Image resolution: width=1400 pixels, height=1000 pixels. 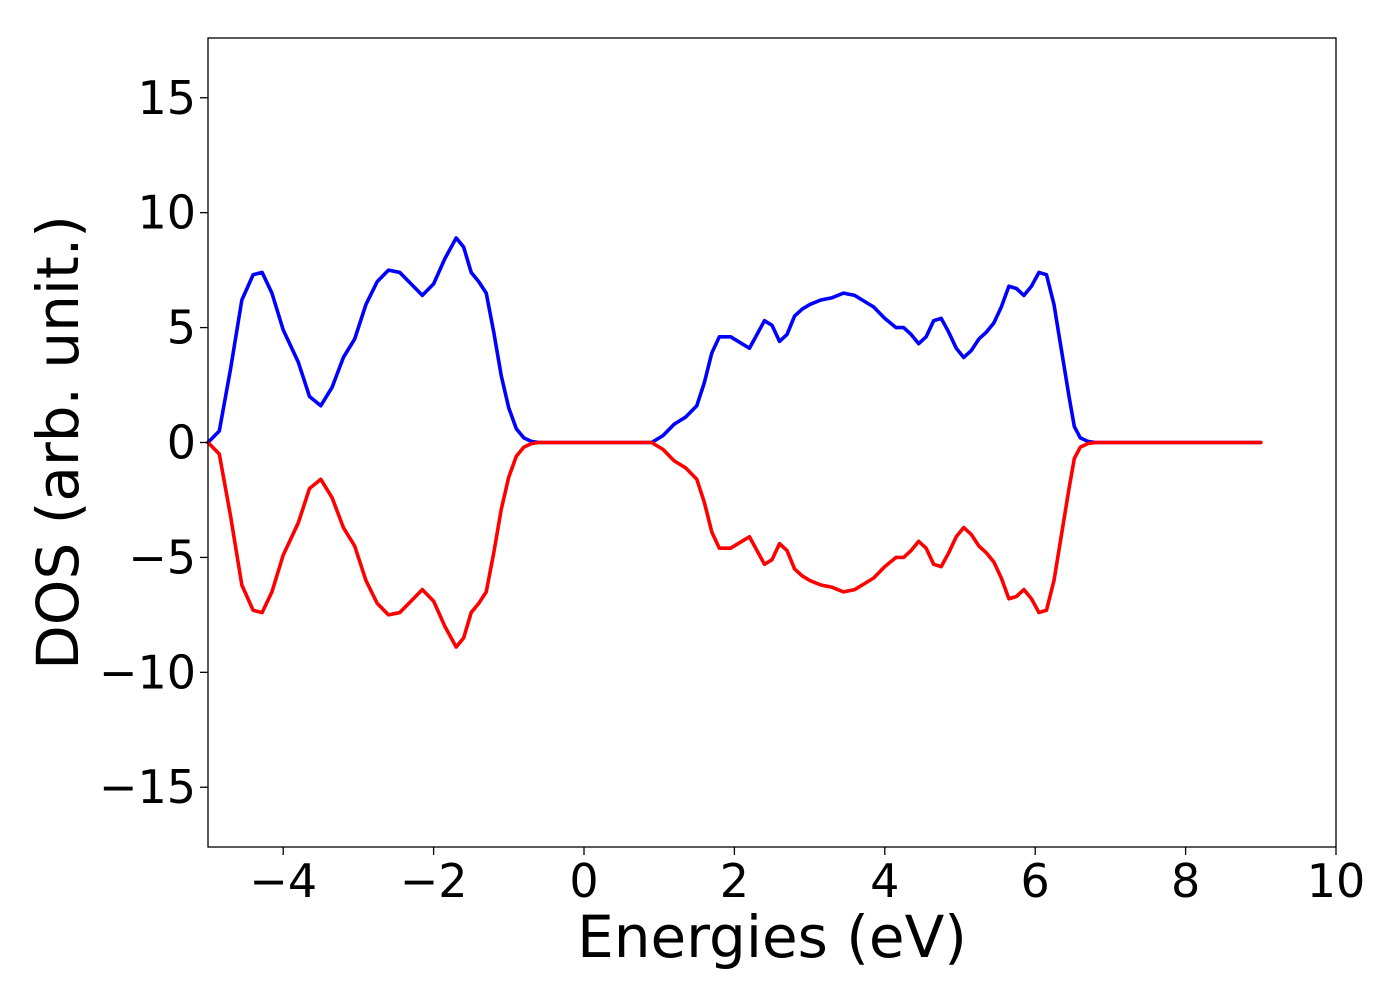 What do you see at coordinates (58, 442) in the screenshot?
I see `y-axis-title: DOS (arb. unit.)` at bounding box center [58, 442].